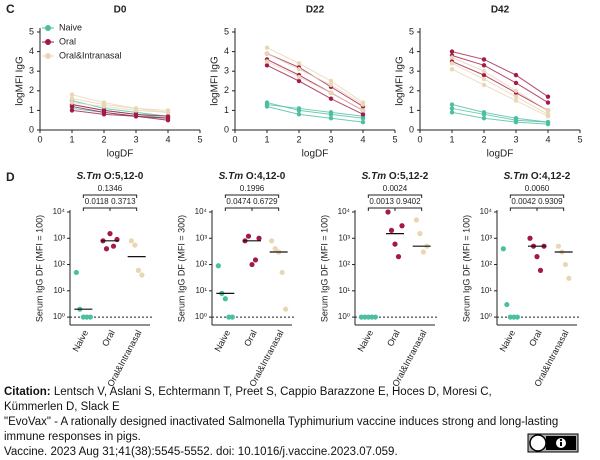 The height and width of the screenshot is (460, 600). What do you see at coordinates (234, 139) in the screenshot?
I see `x-tick-label: 0` at bounding box center [234, 139].